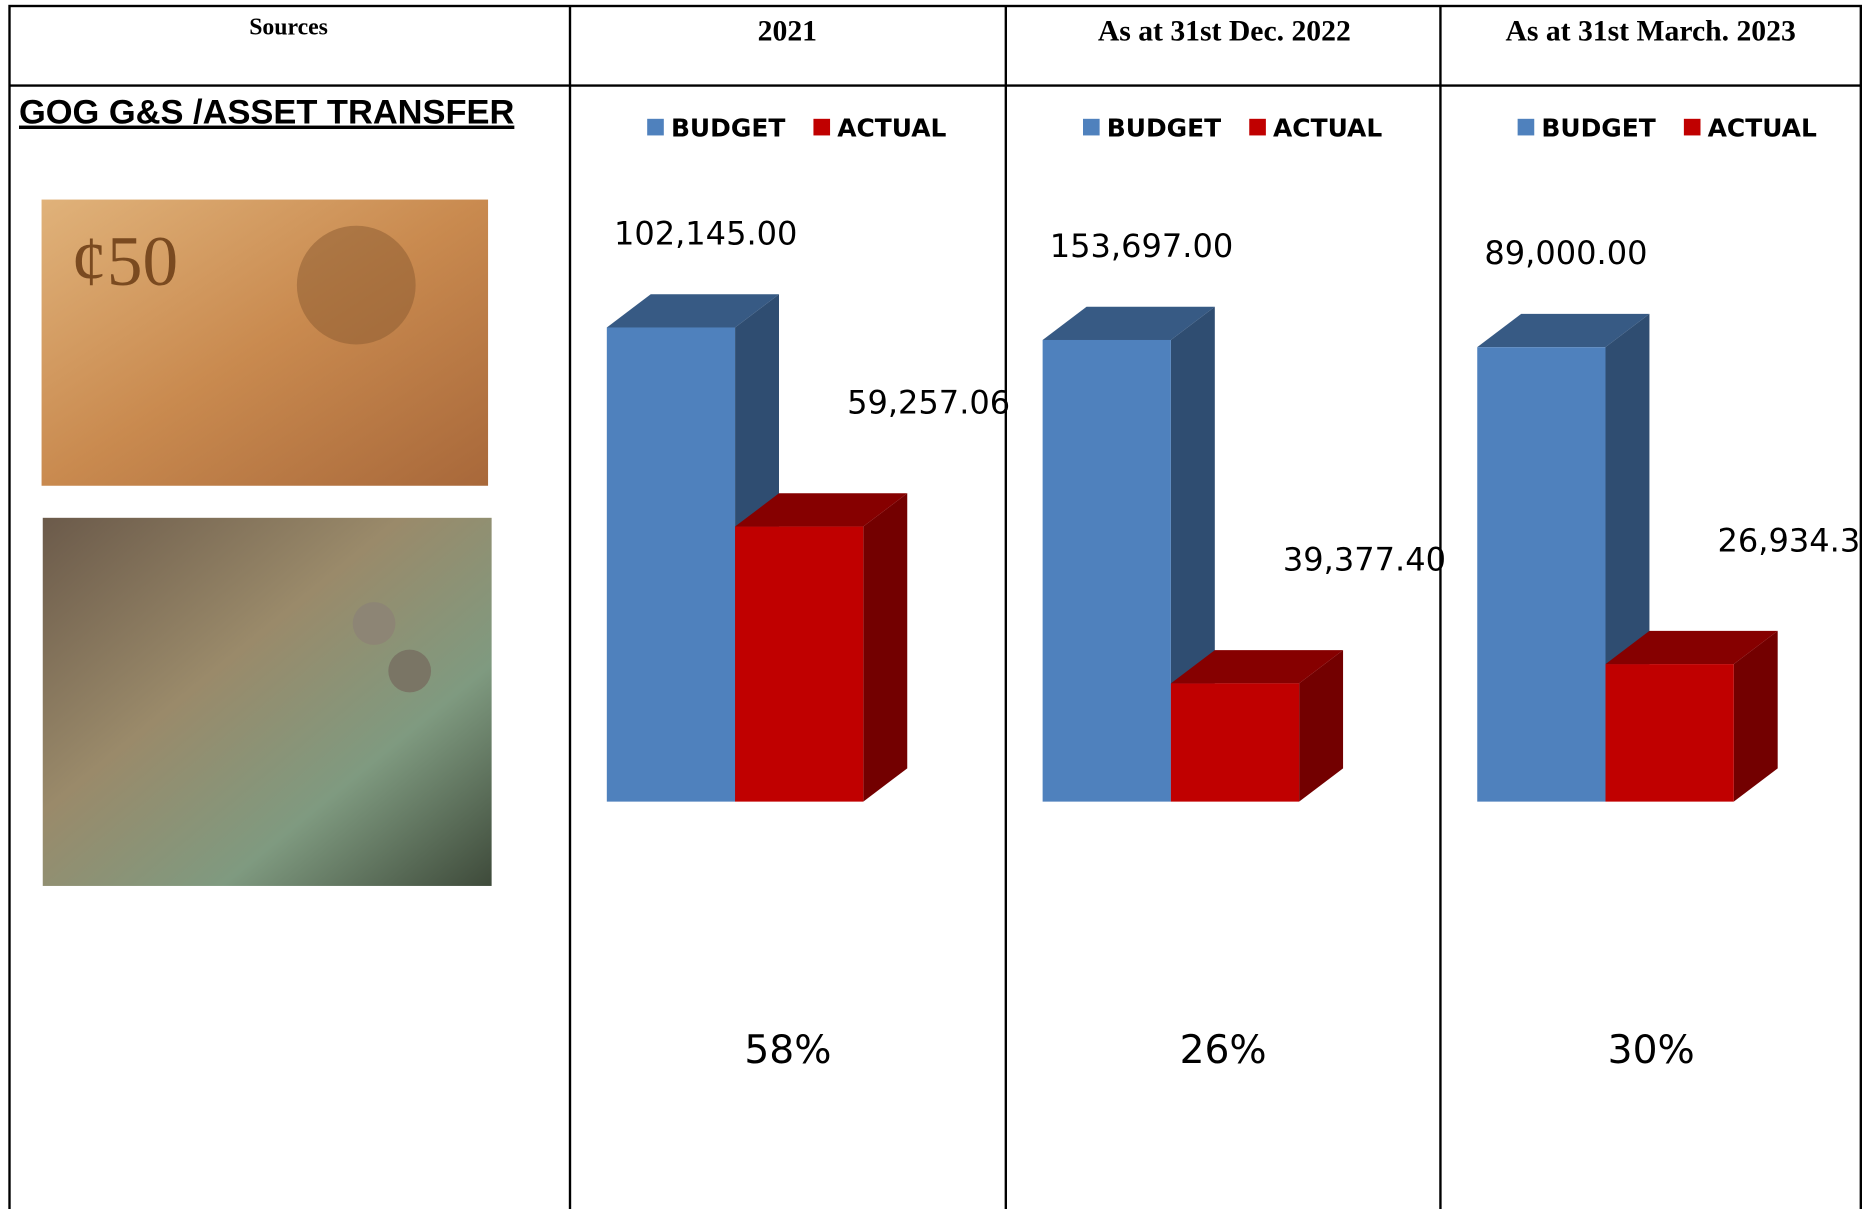 The width and height of the screenshot is (1862, 1209). Describe the element at coordinates (1142, 246) in the screenshot. I see `value-label: 153,697.00` at that location.